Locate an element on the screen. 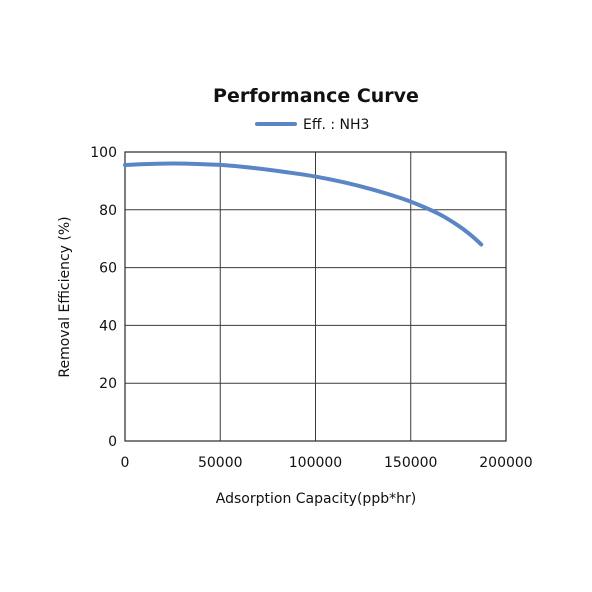 This screenshot has width=592, height=592. y-tick-label-2: 40 is located at coordinates (108, 326).